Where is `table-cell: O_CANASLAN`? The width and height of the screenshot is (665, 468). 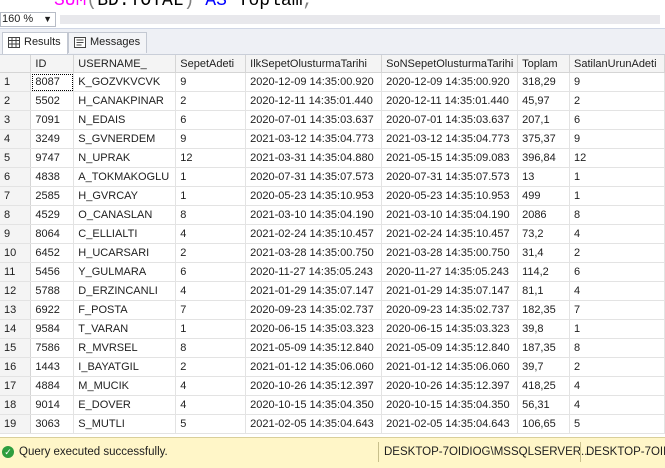
table-cell: O_CANASLAN is located at coordinates (125, 215).